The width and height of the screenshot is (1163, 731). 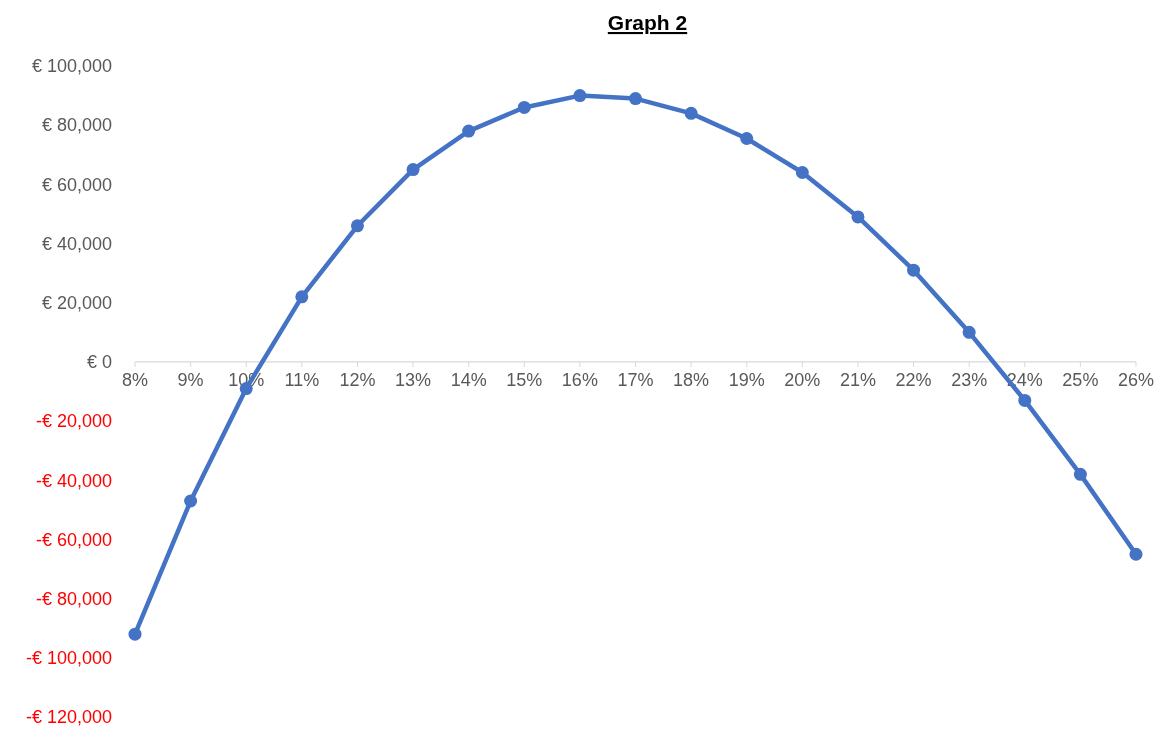 What do you see at coordinates (73, 598) in the screenshot?
I see `y-tick-label: -€ 80,000` at bounding box center [73, 598].